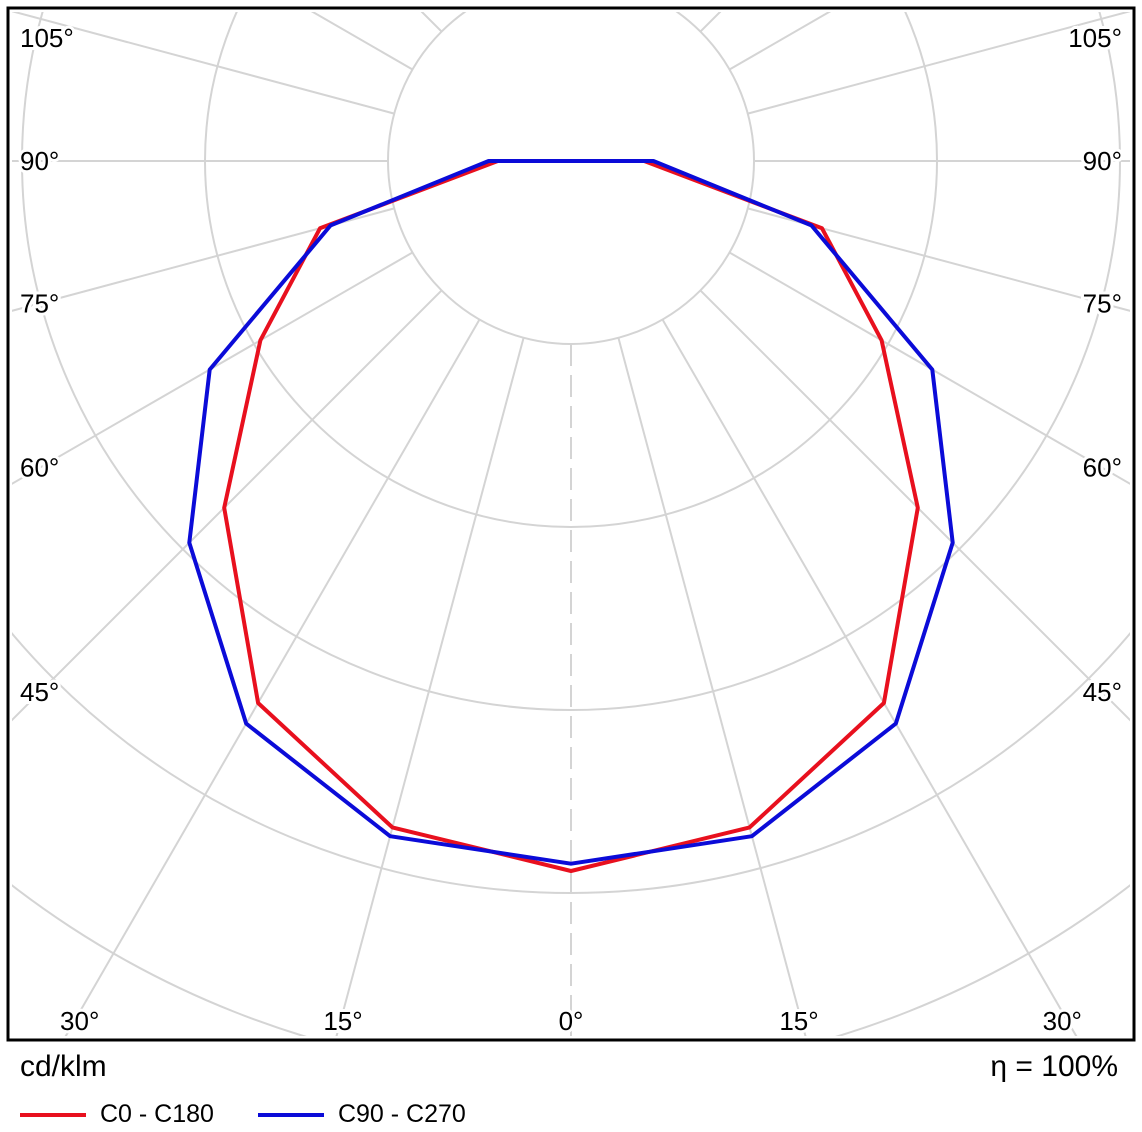 Image resolution: width=1142 pixels, height=1132 pixels. I want to click on angle-label-0: 0°, so click(571, 1021).